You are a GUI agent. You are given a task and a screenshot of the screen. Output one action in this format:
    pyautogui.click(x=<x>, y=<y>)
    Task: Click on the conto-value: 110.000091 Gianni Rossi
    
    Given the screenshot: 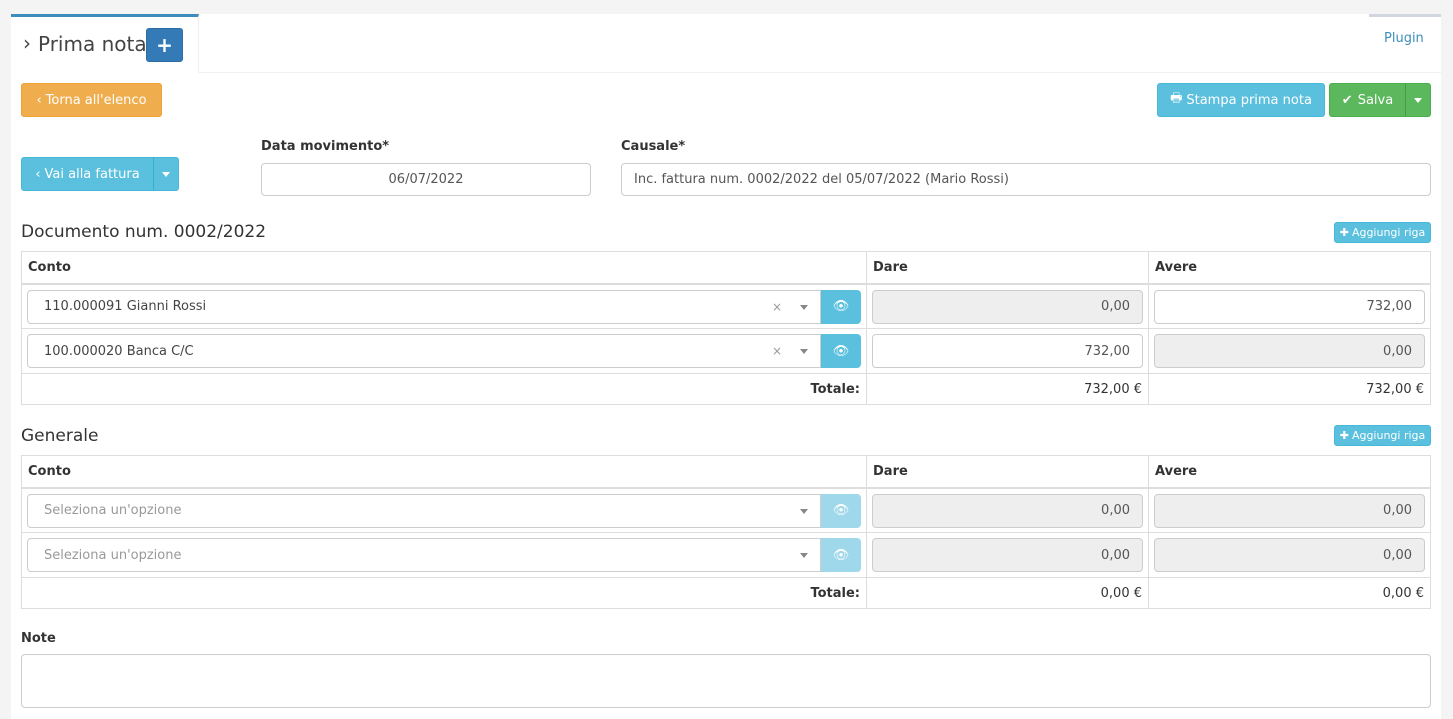 What is the action you would take?
    pyautogui.click(x=125, y=306)
    